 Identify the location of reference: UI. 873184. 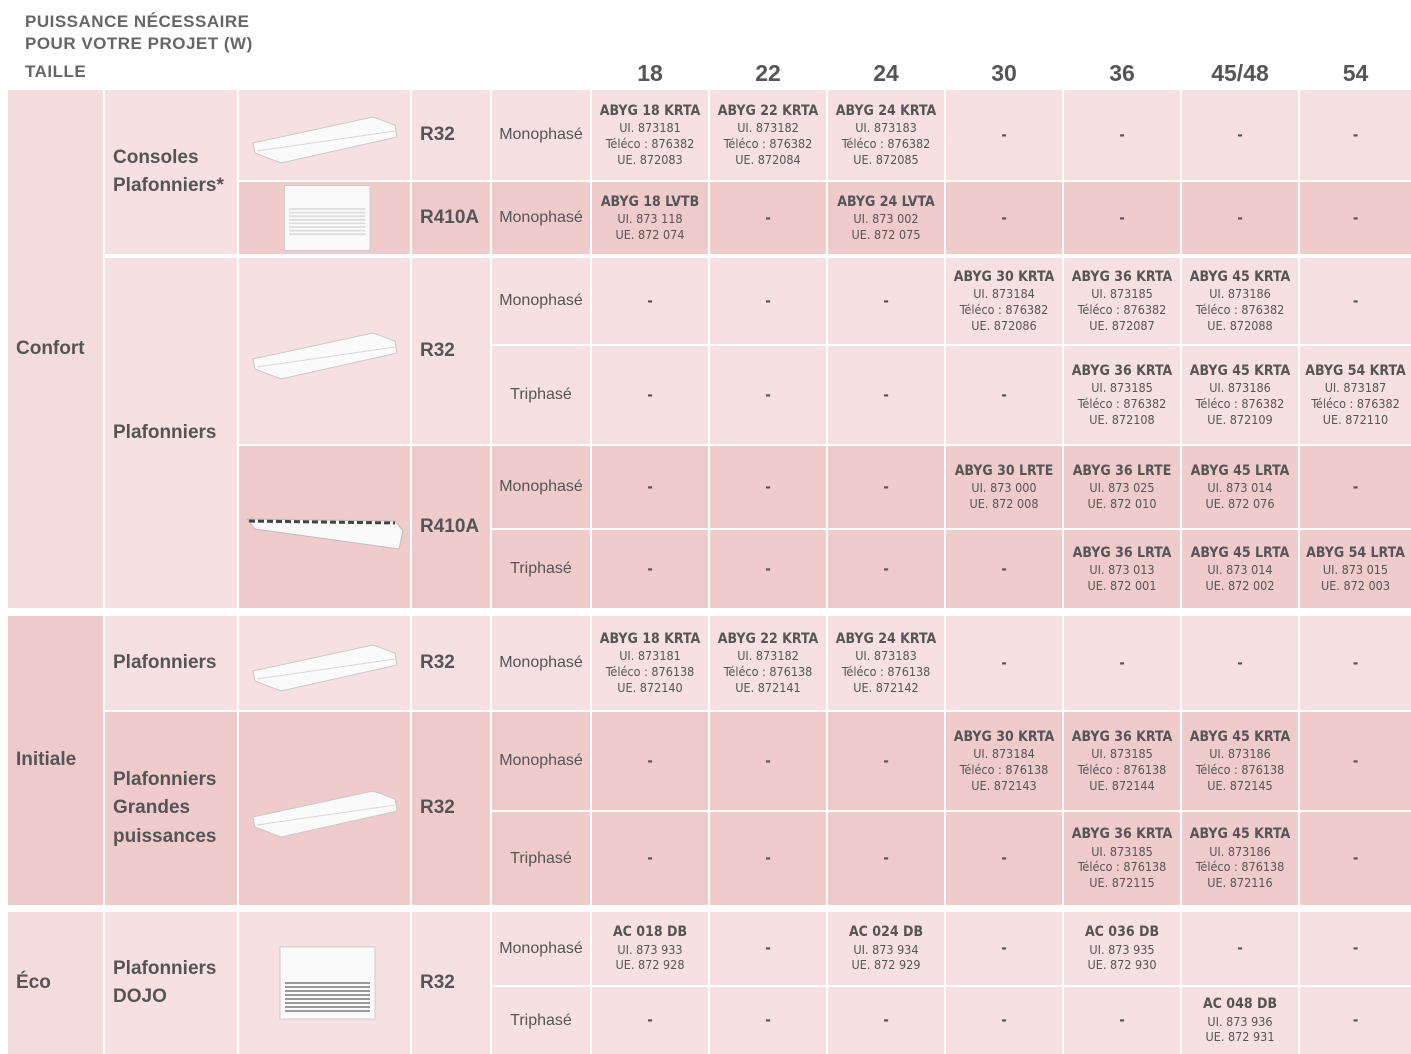
(1004, 294).